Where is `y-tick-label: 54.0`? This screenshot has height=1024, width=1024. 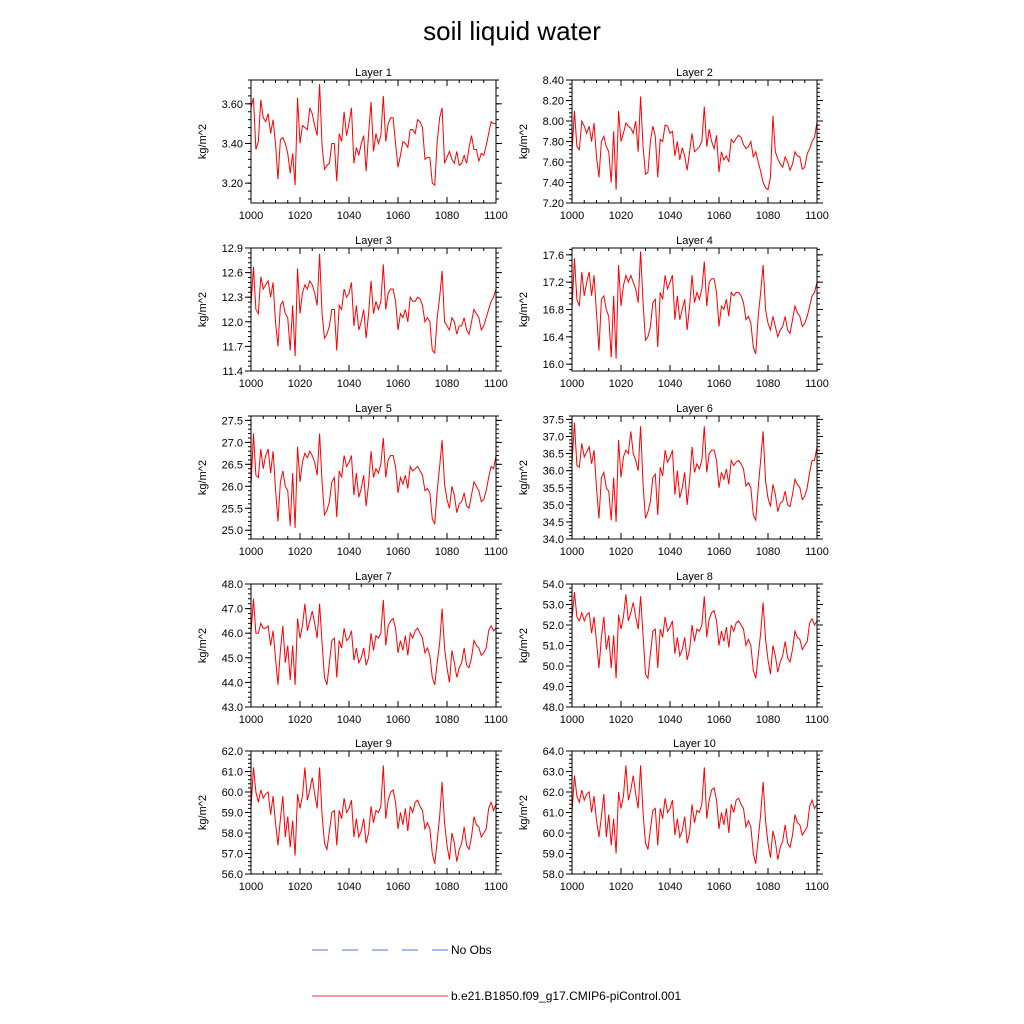
y-tick-label: 54.0 is located at coordinates (553, 585).